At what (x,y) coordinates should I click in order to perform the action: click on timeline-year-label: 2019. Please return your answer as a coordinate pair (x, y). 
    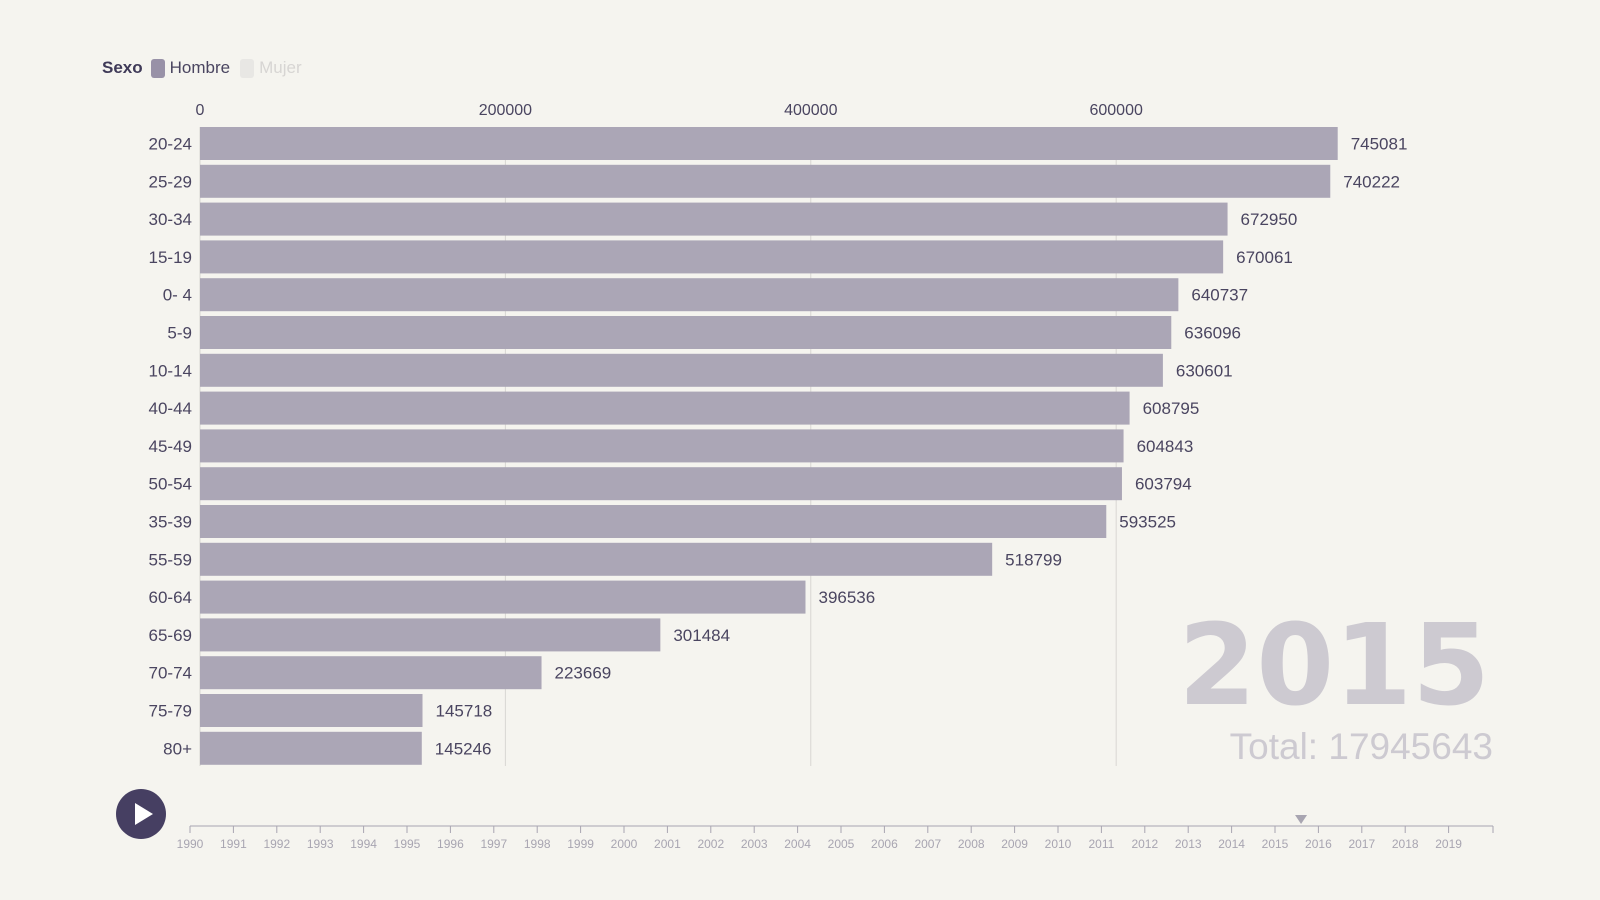
    Looking at the image, I should click on (1448, 844).